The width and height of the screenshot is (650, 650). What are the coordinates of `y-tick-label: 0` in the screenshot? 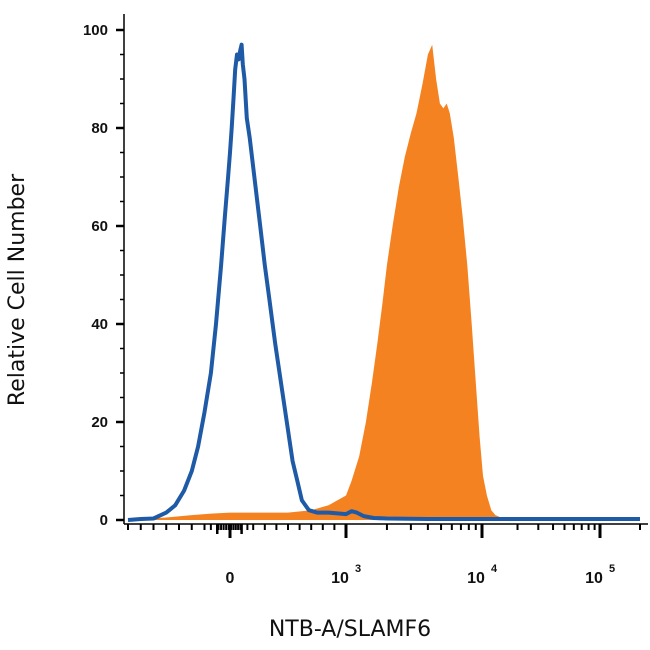 It's located at (104, 520).